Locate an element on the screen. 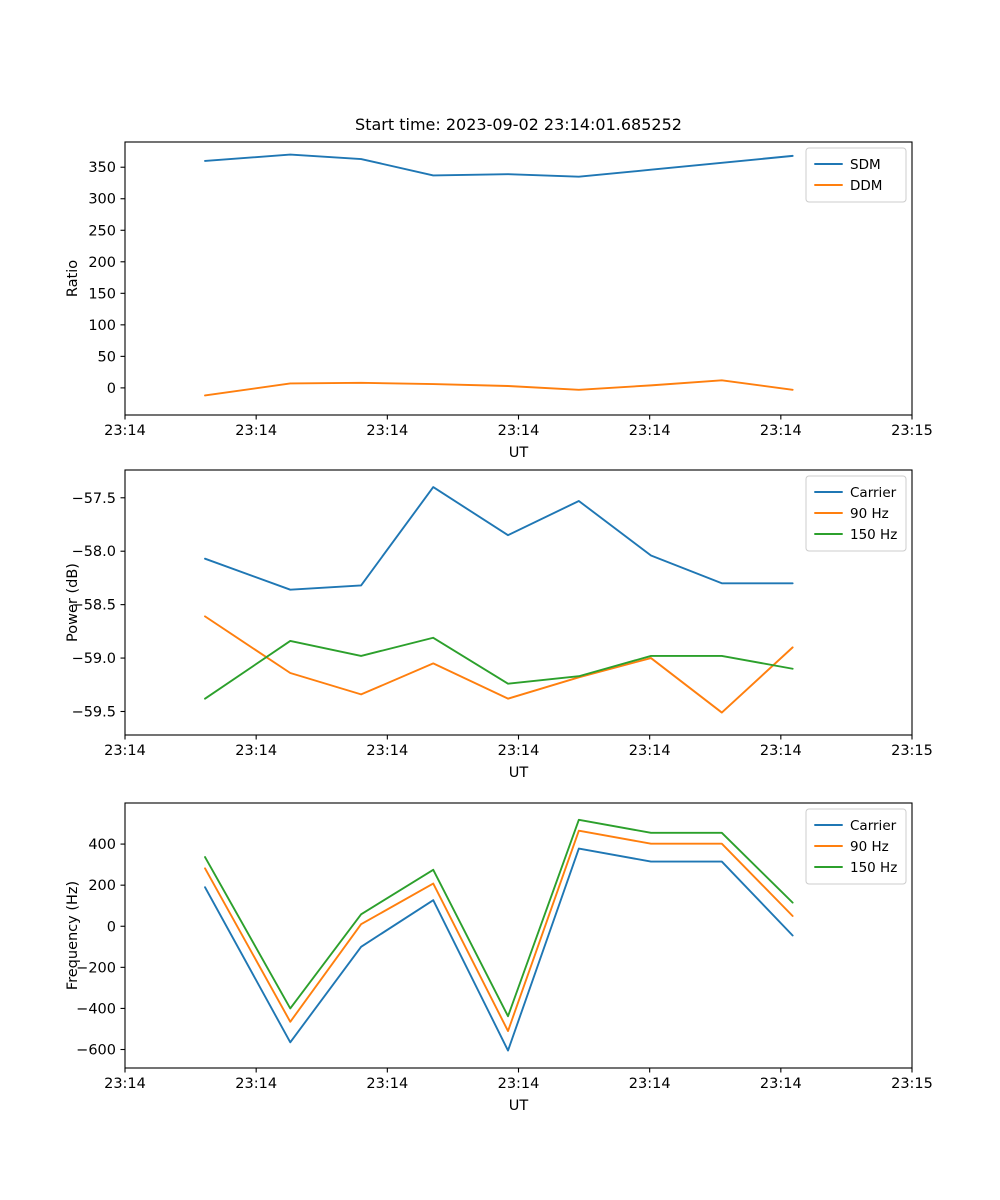 The width and height of the screenshot is (1000, 1200). y-tick-label: −58.5 is located at coordinates (94, 606).